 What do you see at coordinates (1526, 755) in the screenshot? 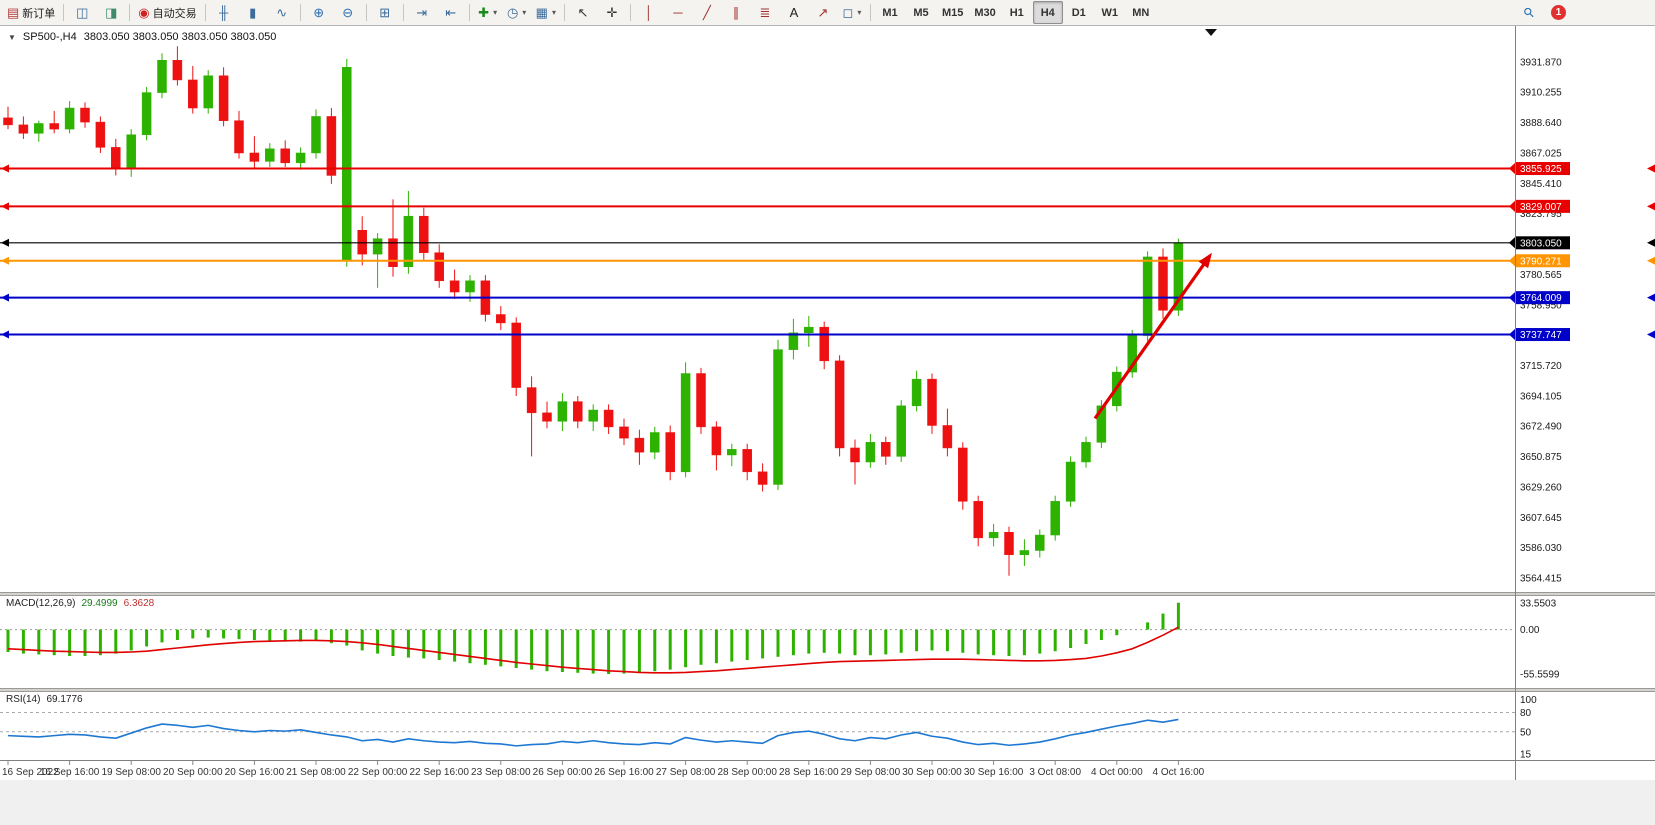
I see `rsi-axis-label: 15` at bounding box center [1526, 755].